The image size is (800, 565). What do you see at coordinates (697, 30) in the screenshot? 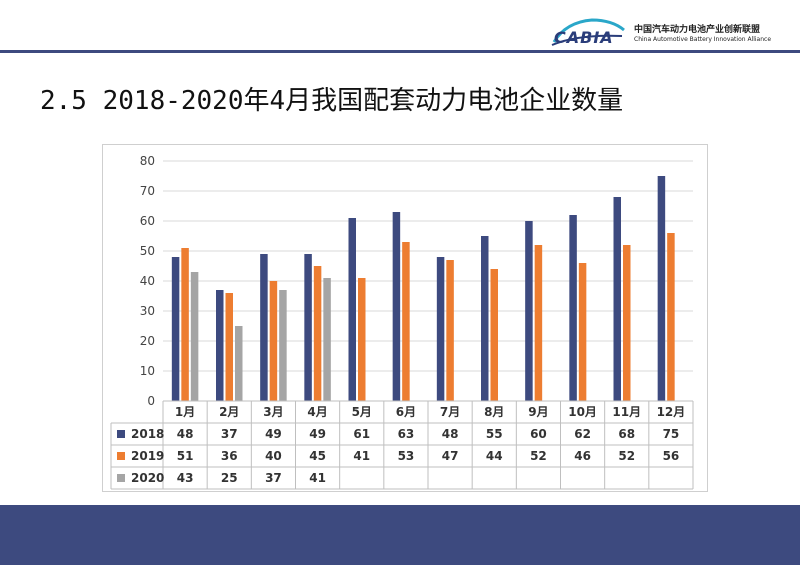
I see `org-name-cn: 中国汽车动力电池产业创新联盟` at bounding box center [697, 30].